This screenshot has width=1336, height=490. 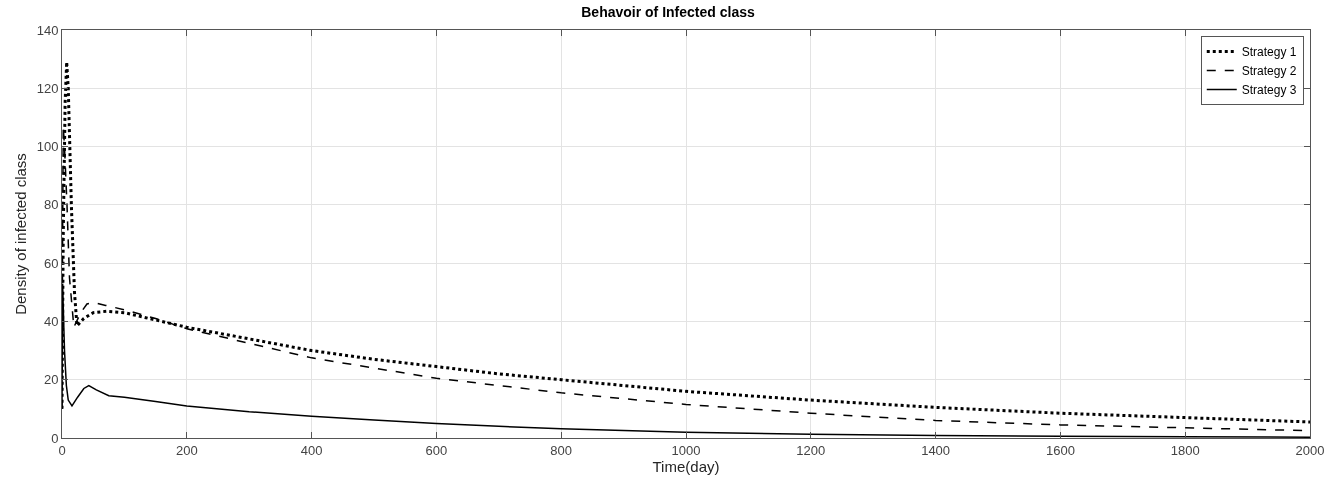 What do you see at coordinates (1185, 450) in the screenshot?
I see `x-tick-label: 1800` at bounding box center [1185, 450].